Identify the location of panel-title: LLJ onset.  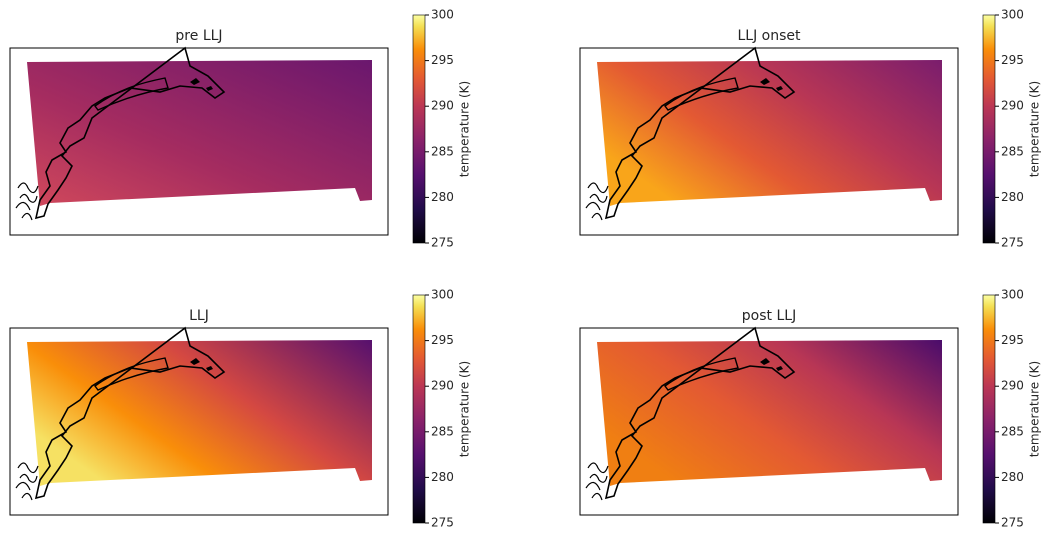
(769, 36).